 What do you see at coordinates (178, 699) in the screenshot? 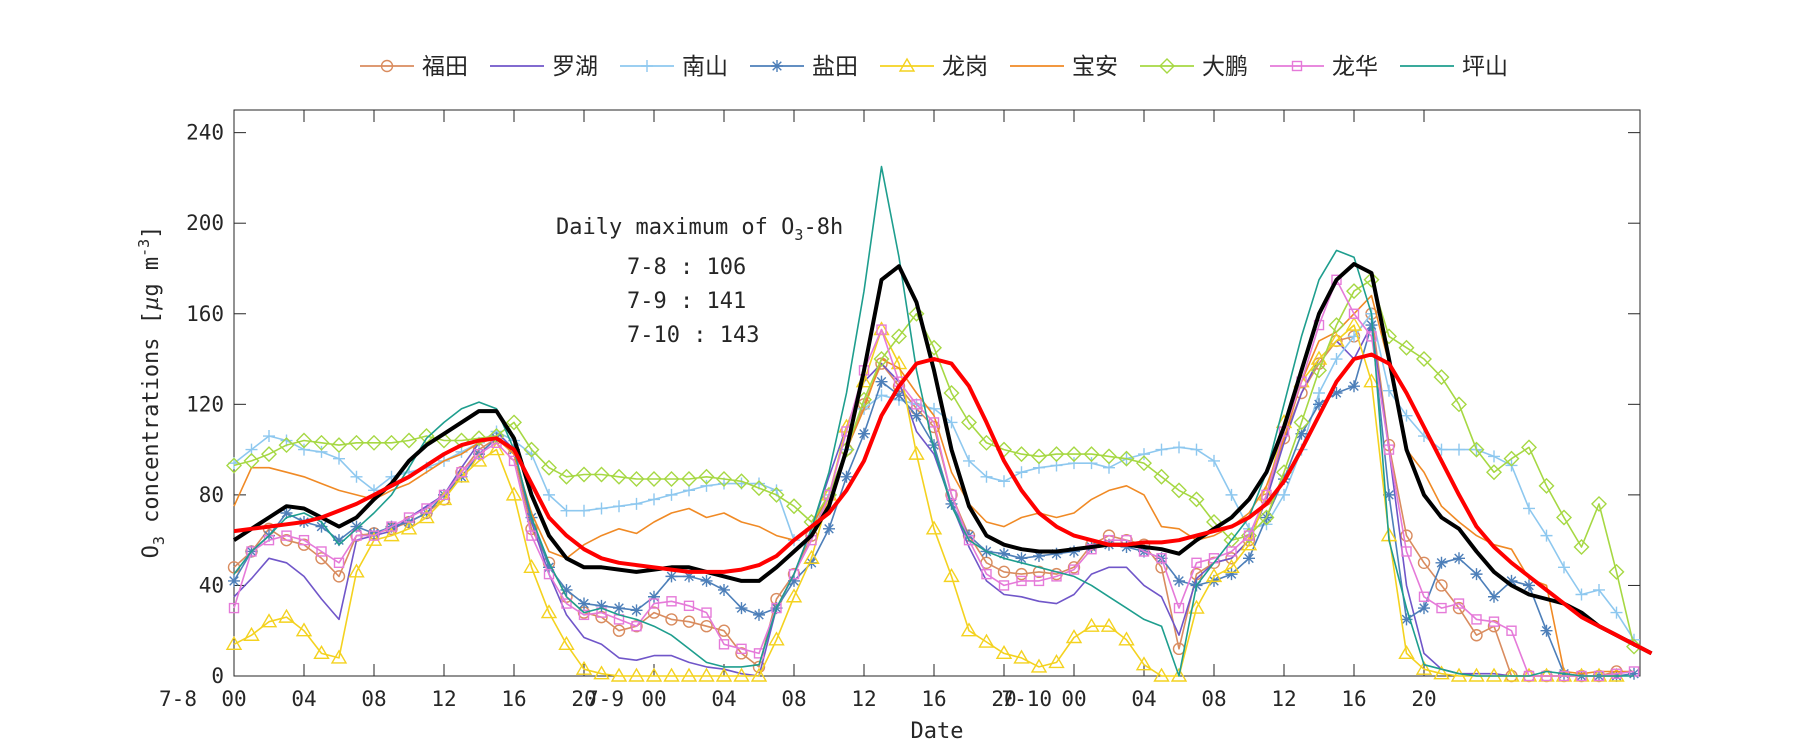
I see `x-date-label: 7-8` at bounding box center [178, 699].